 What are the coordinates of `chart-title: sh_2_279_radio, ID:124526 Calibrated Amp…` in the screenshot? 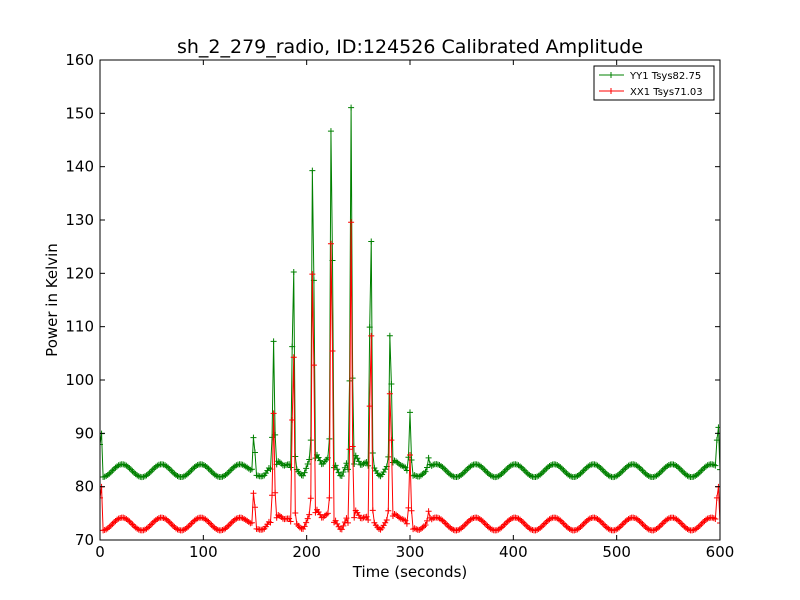 It's located at (410, 47).